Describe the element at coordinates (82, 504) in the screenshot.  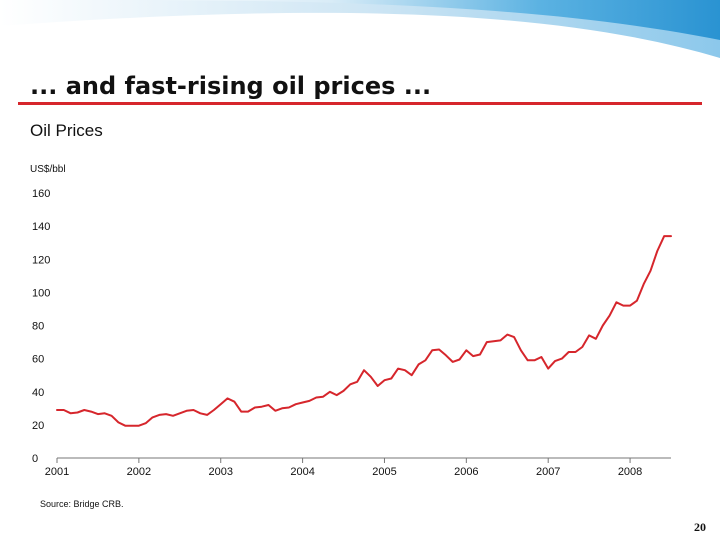
I see `source-note: Source: Bridge CRB.` at that location.